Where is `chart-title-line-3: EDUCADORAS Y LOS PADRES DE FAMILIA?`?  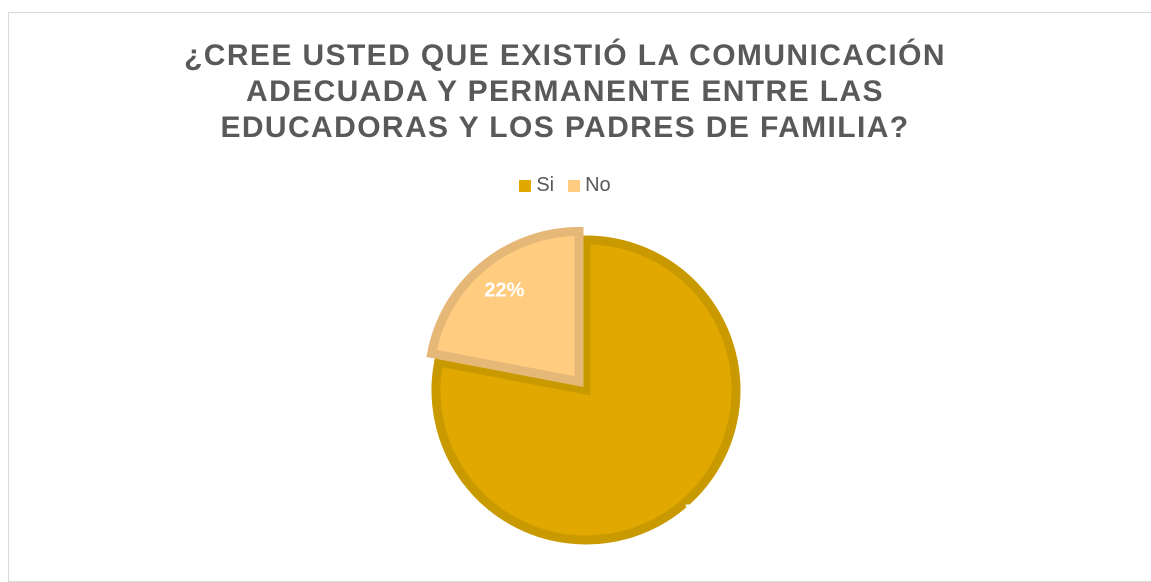
chart-title-line-3: EDUCADORAS Y LOS PADRES DE FAMILIA? is located at coordinates (565, 127).